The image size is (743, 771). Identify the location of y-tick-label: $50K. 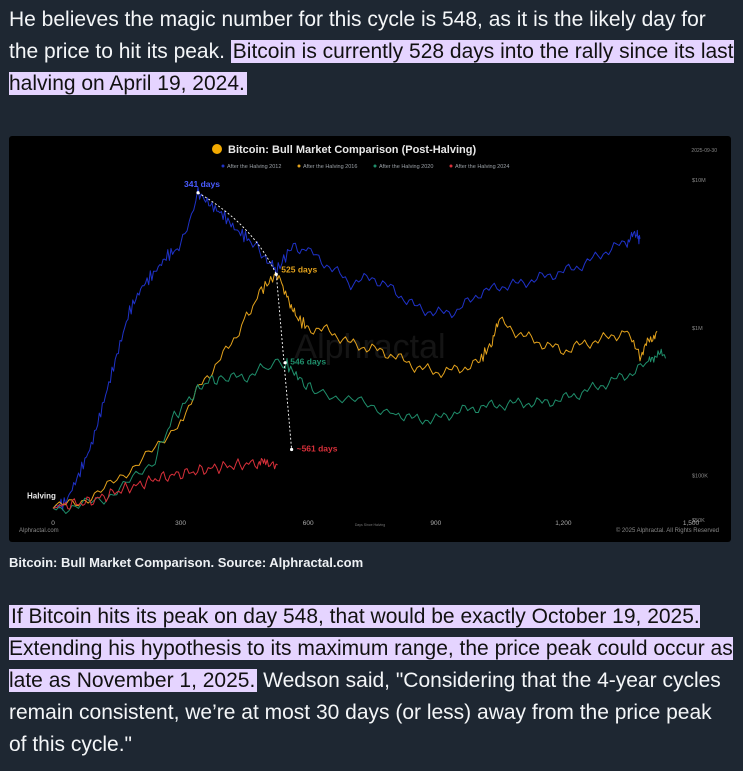
(698, 521).